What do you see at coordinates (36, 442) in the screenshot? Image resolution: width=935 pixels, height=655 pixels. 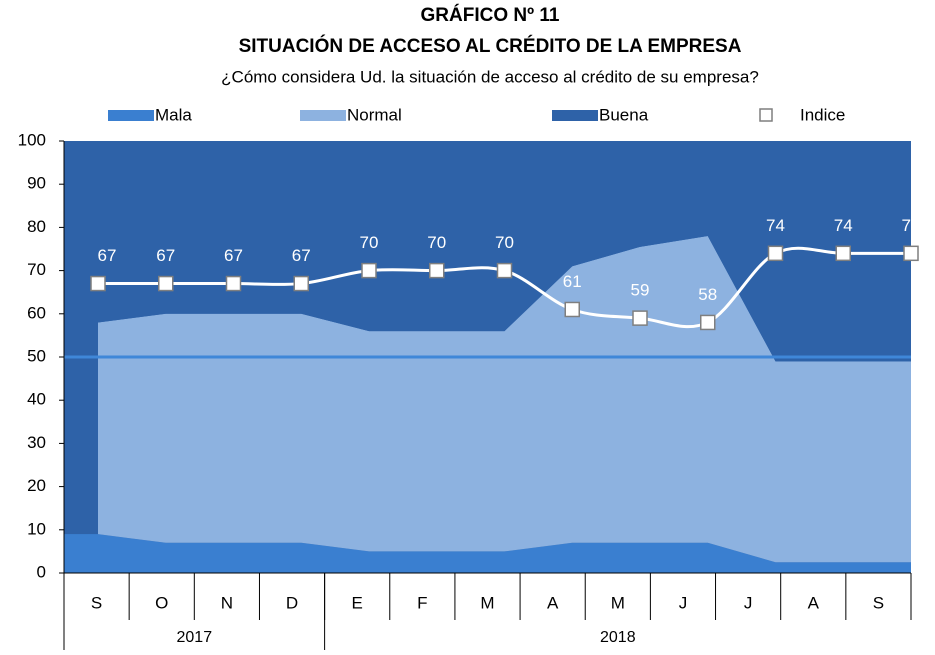 I see `y-tick-label: 30` at bounding box center [36, 442].